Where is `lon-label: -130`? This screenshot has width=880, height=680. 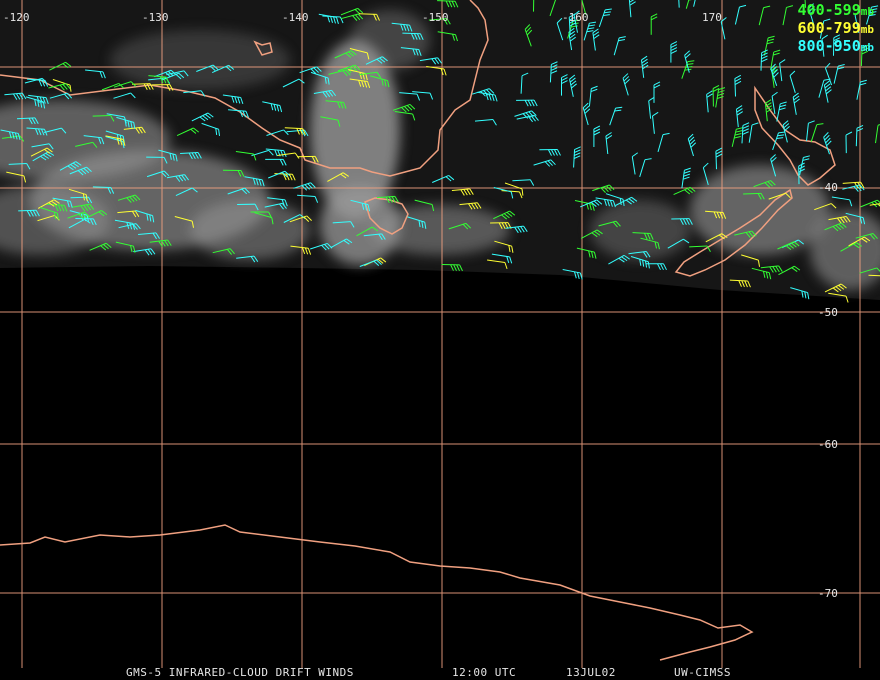
lon-label: -130 is located at coordinates (155, 17).